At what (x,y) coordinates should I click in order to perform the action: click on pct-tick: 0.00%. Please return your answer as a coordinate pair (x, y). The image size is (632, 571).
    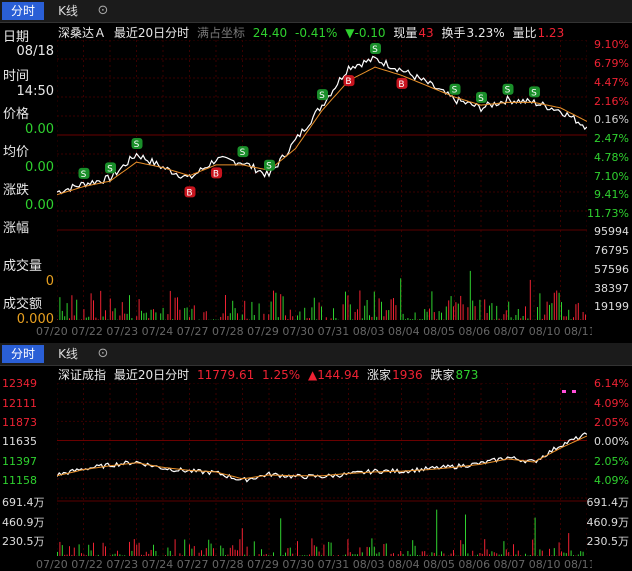
    Looking at the image, I should click on (611, 441).